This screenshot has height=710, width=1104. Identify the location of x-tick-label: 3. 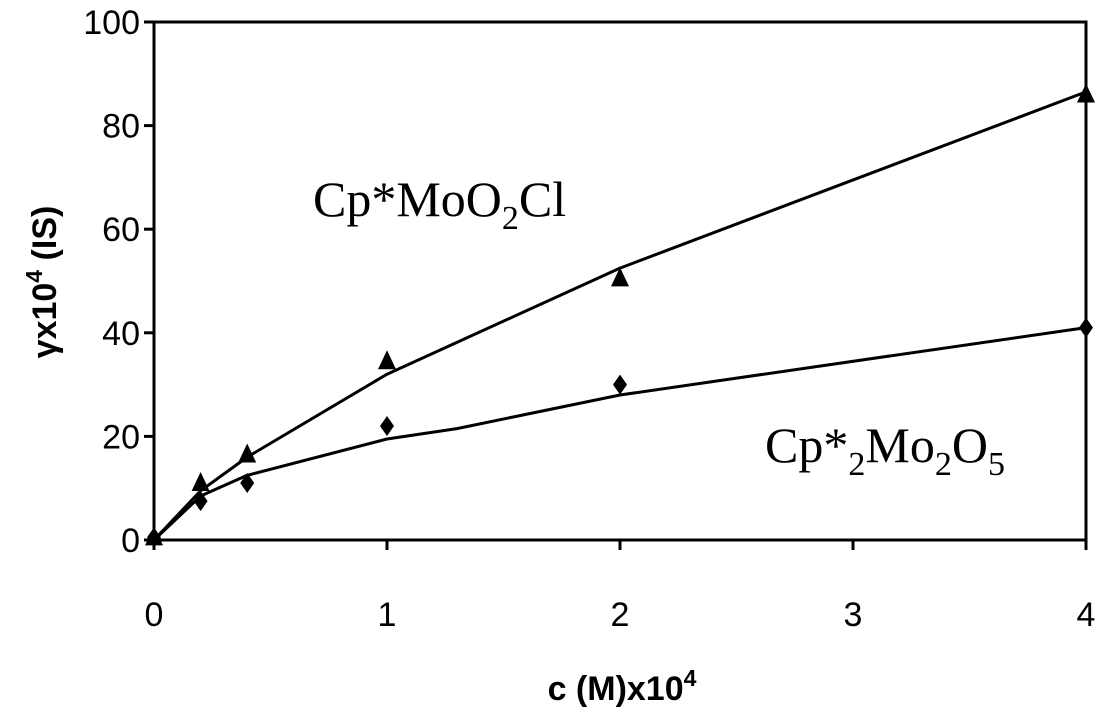
(853, 615).